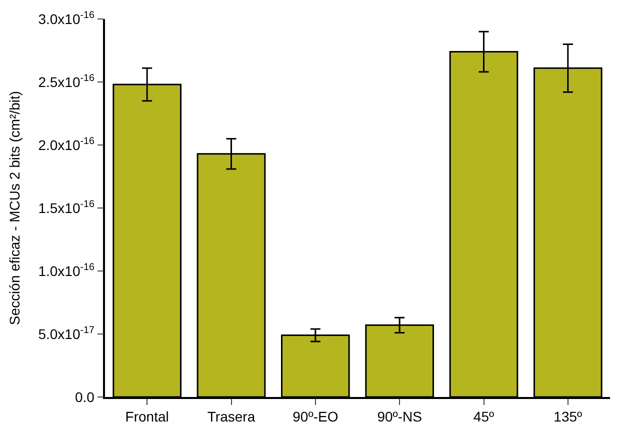  Describe the element at coordinates (568, 416) in the screenshot. I see `x-tick-label: 135º` at that location.